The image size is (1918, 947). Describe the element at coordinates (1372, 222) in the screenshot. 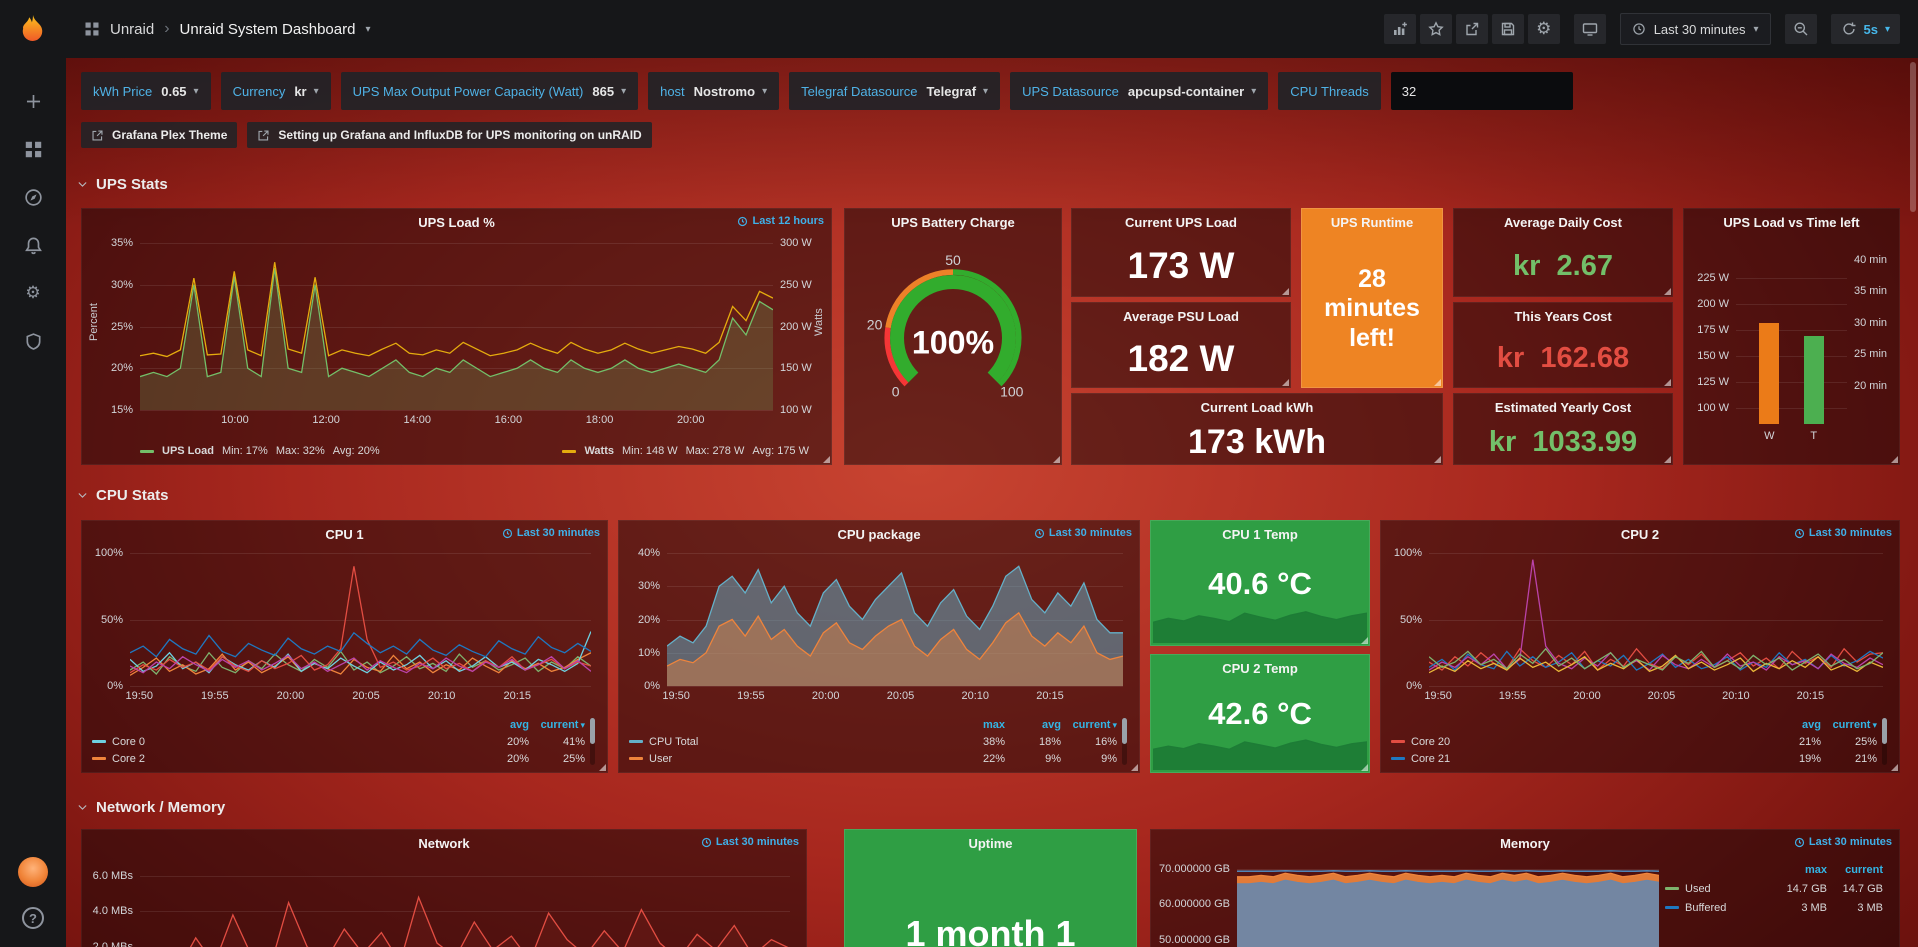

I see `panel-title: UPS Runtime` at that location.